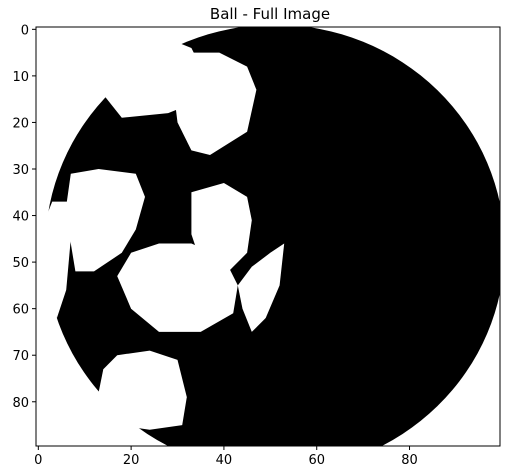 The image size is (509, 476). What do you see at coordinates (177, 287) in the screenshot?
I see `center-patch` at bounding box center [177, 287].